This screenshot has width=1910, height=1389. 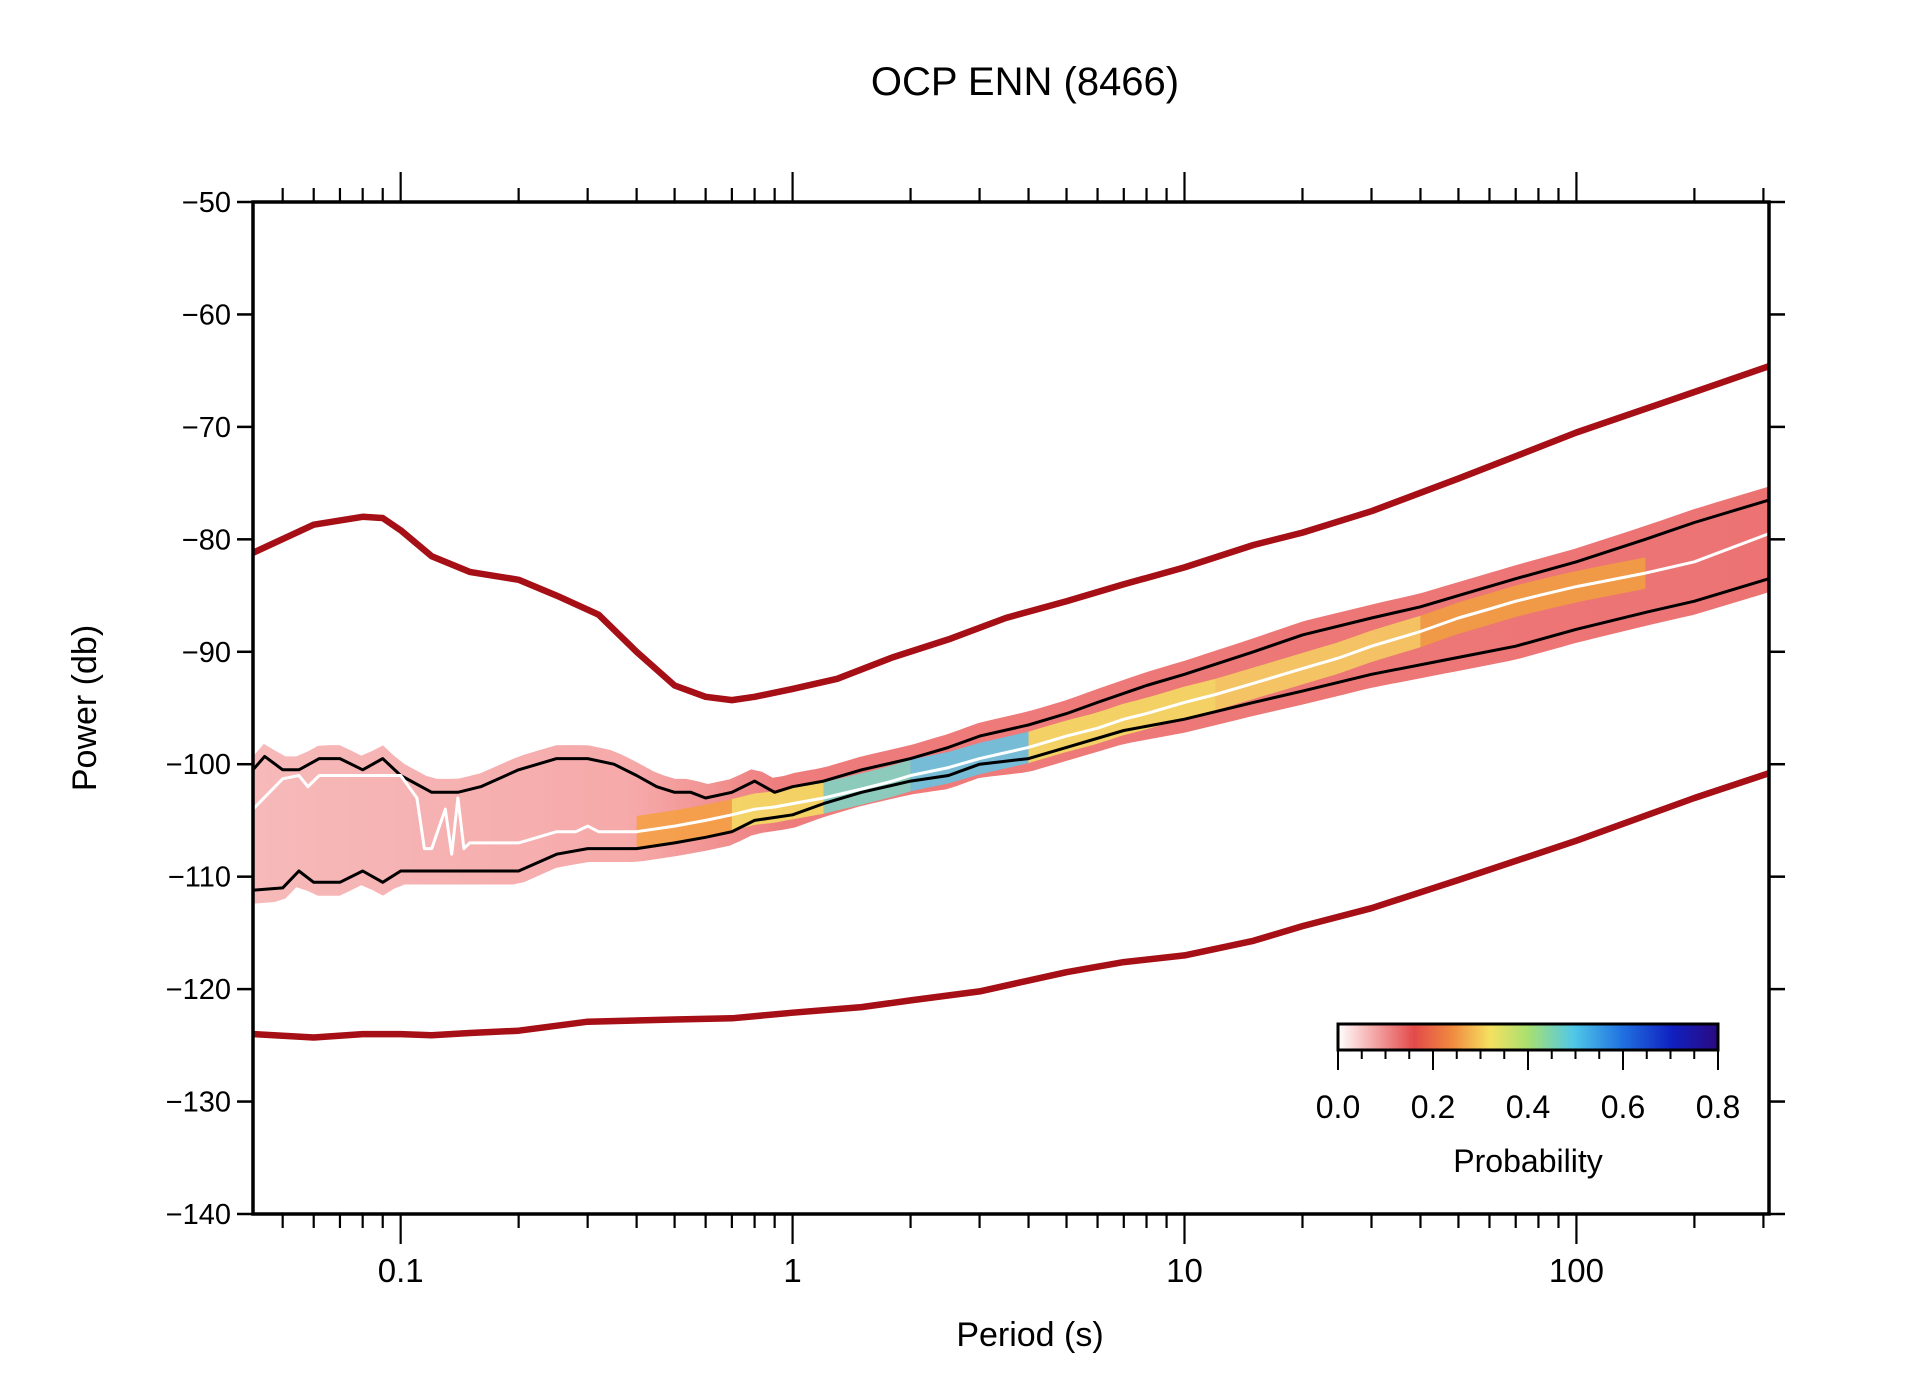 I want to click on colorbar-tick-label: 0.2, so click(x=1433, y=1107).